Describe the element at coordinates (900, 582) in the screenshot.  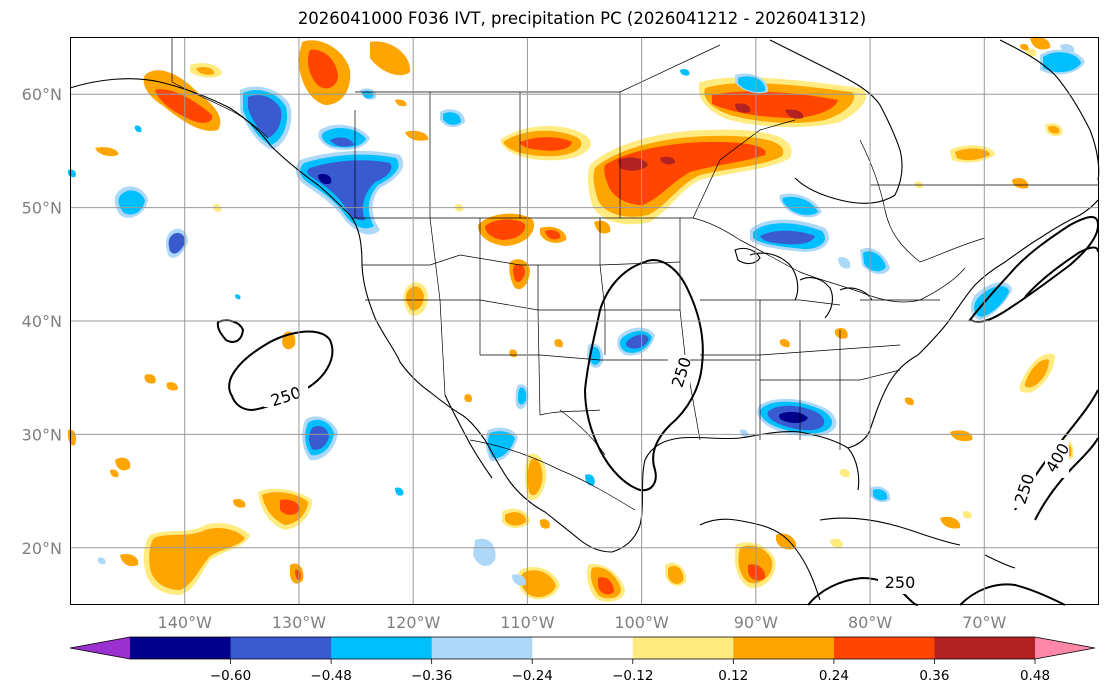
I see `svg-text: 250` at that location.